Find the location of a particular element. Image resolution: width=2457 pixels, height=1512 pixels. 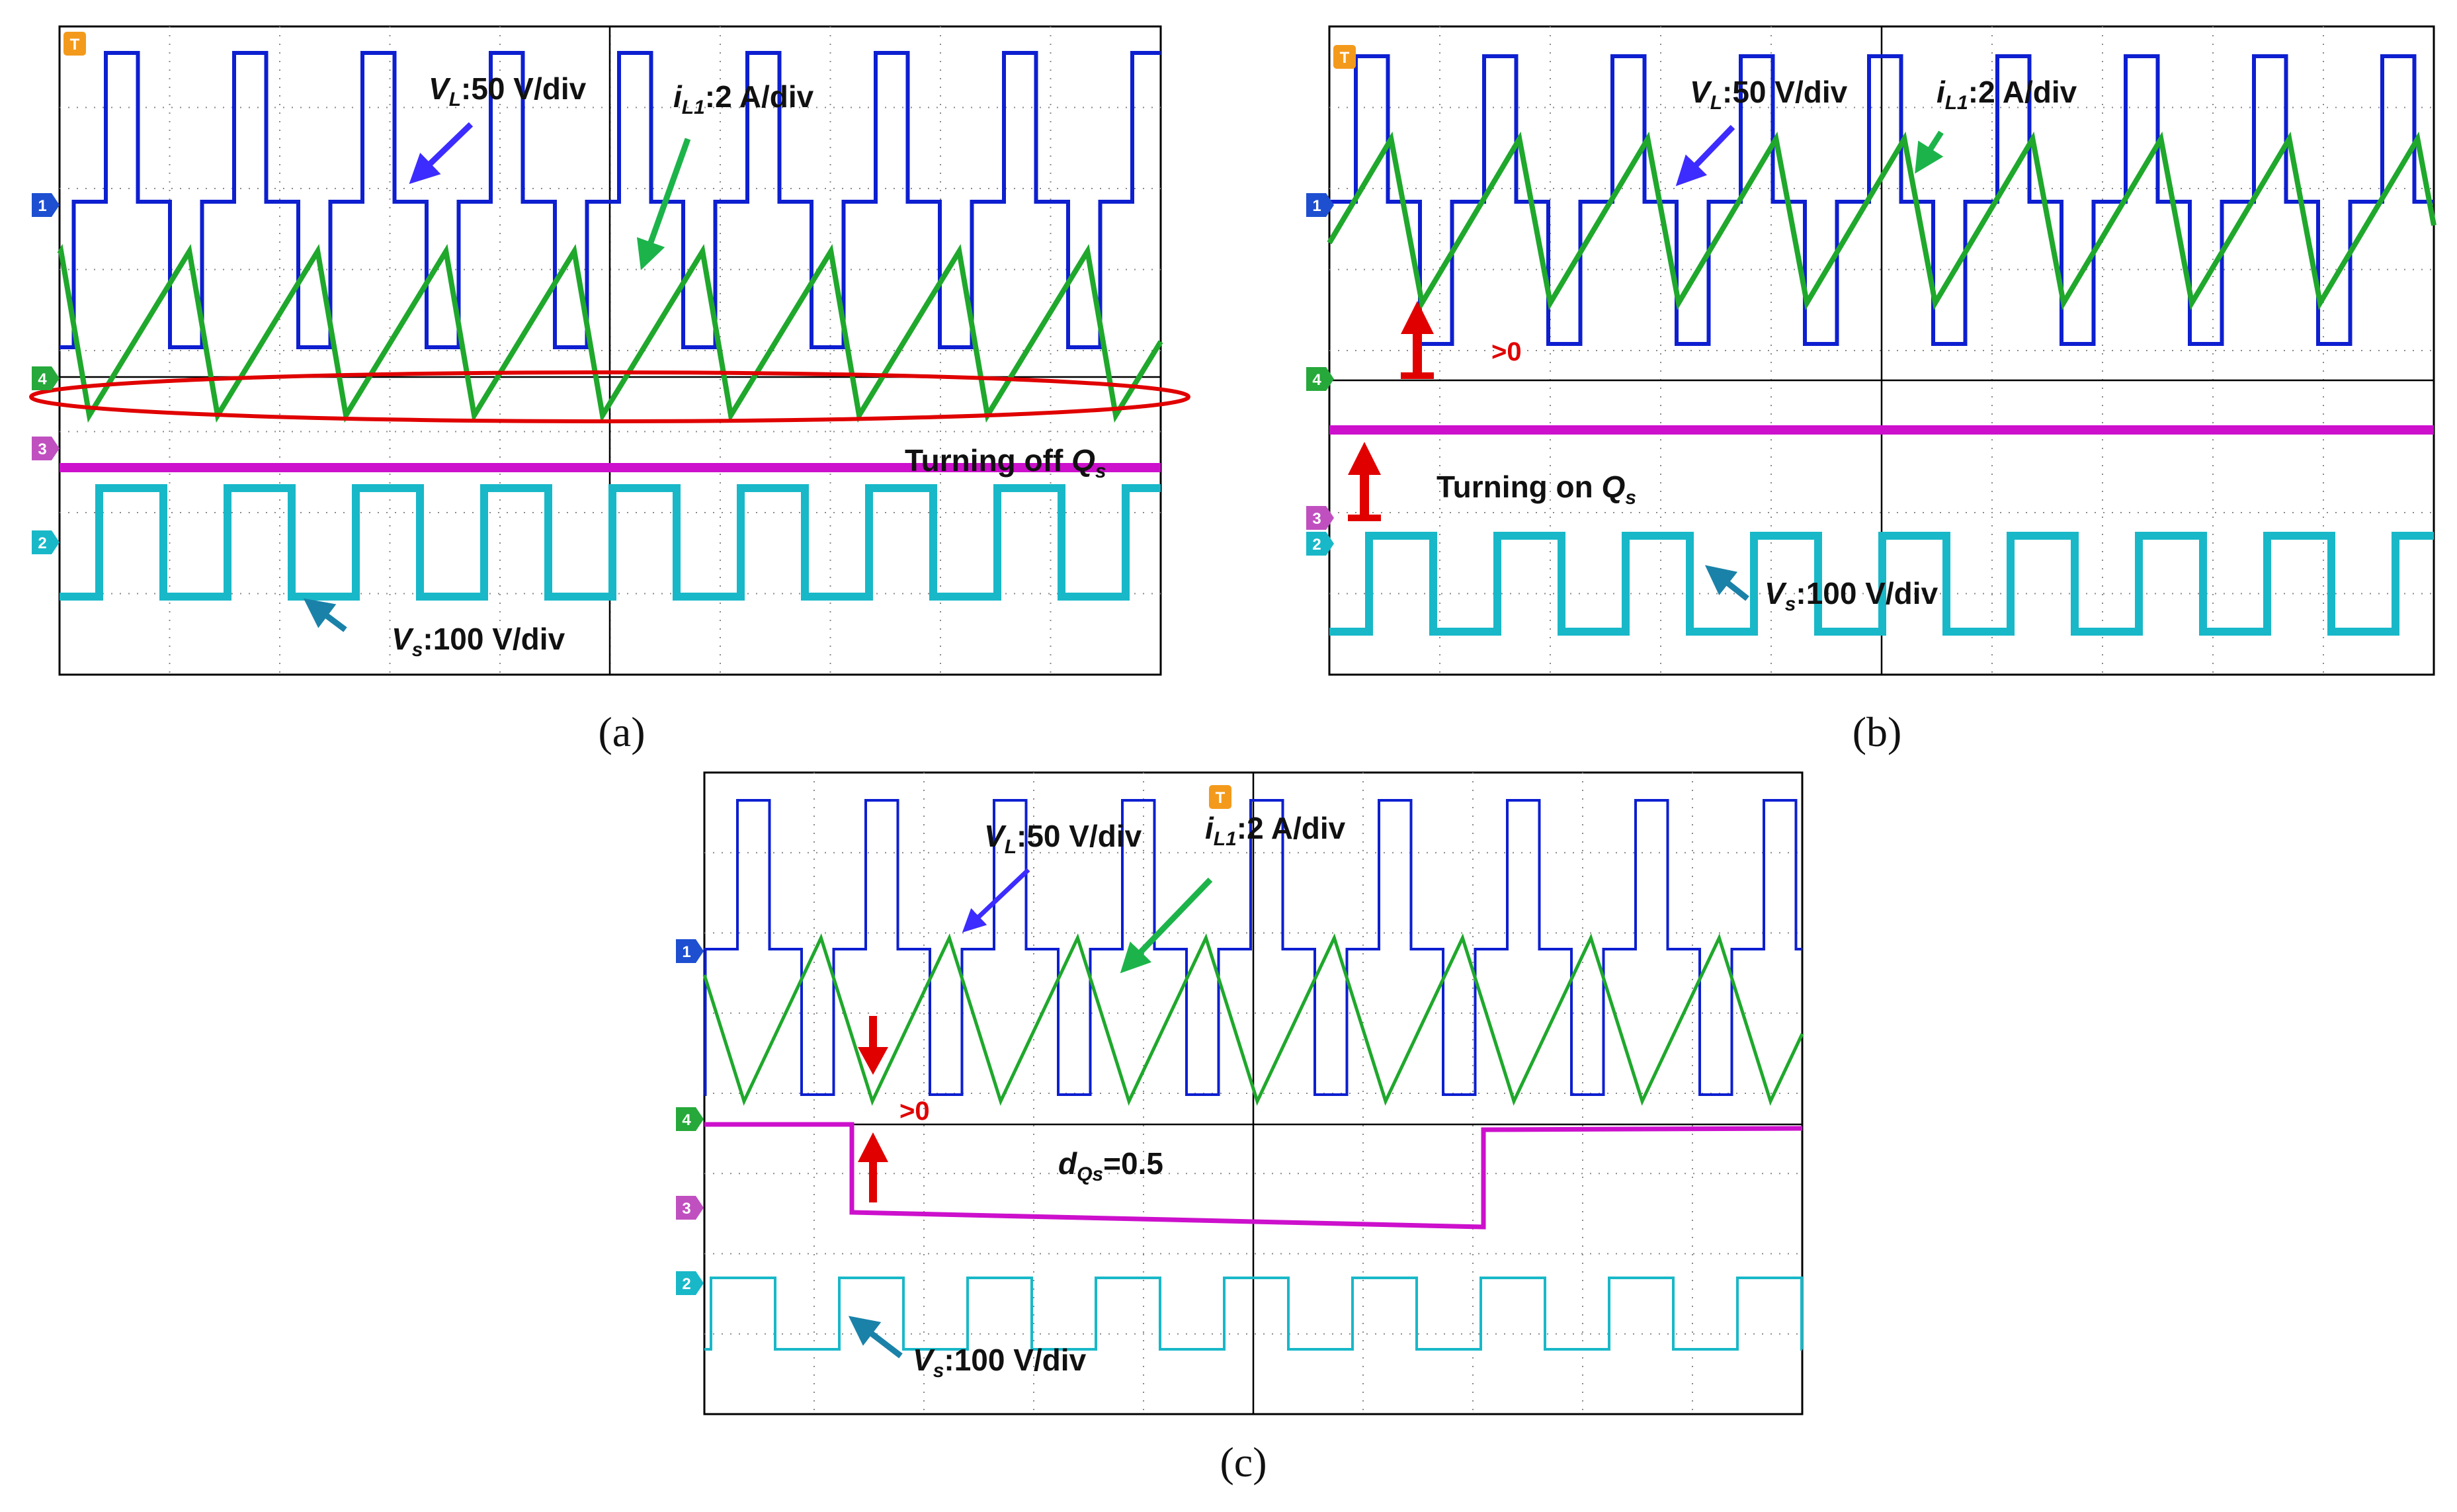

panel-c-il-trace is located at coordinates (1253, 1020).